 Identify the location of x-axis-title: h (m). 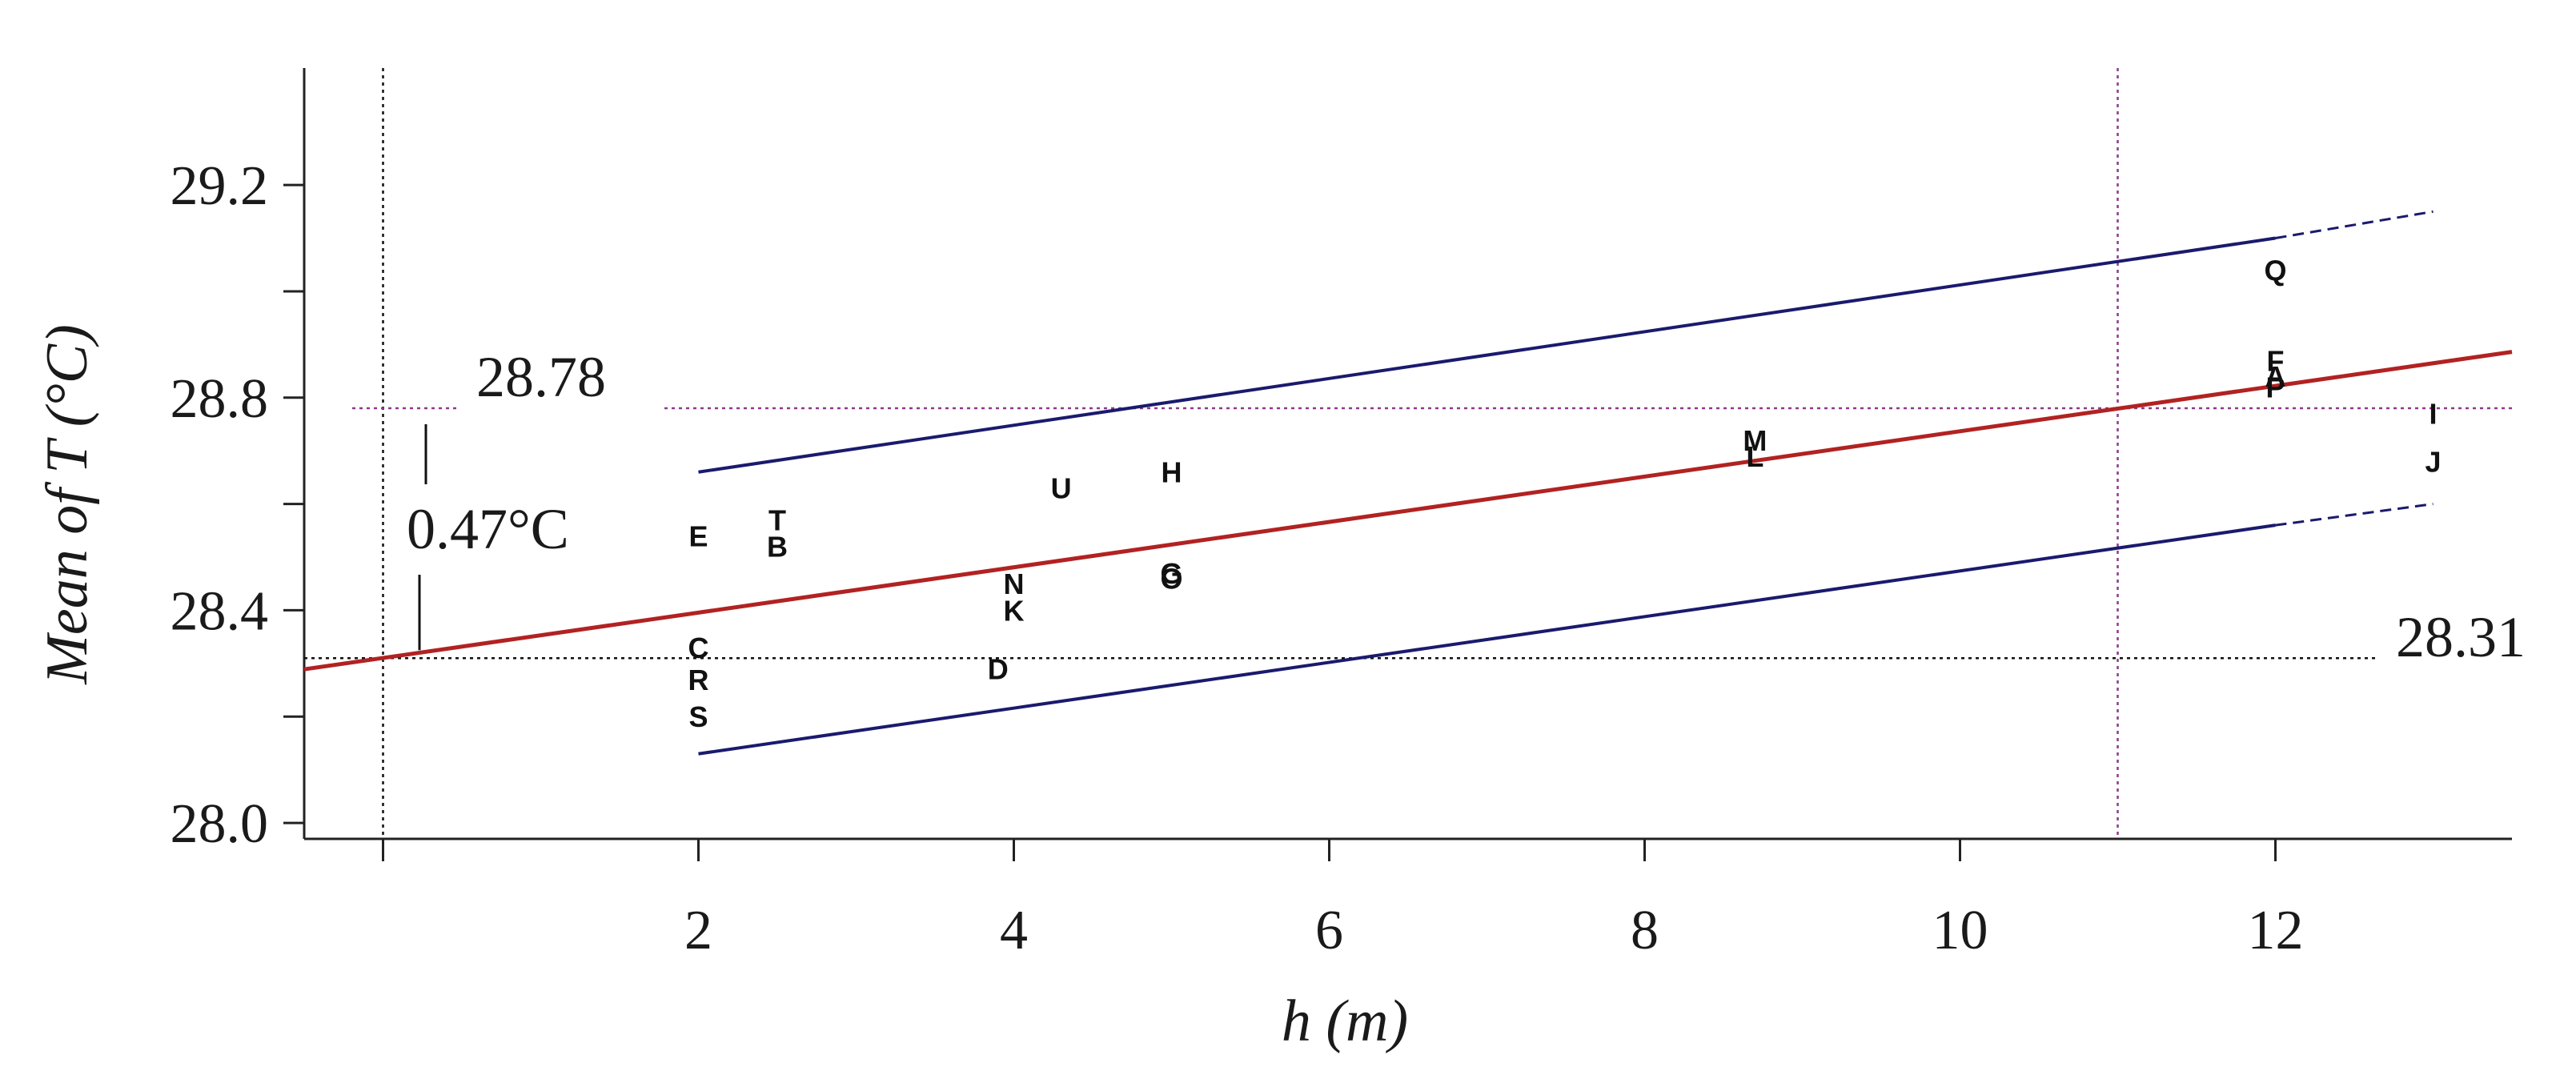
(1345, 1021).